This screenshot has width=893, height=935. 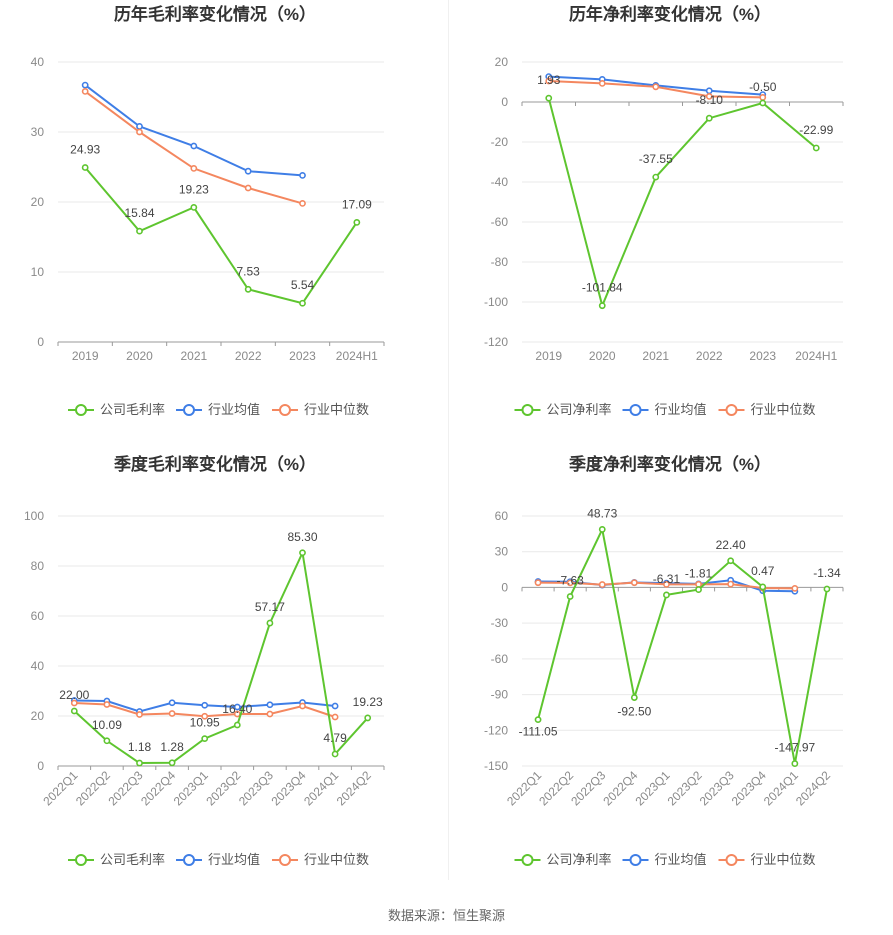 I want to click on legend-item-company: 公司净利率, so click(x=563, y=859).